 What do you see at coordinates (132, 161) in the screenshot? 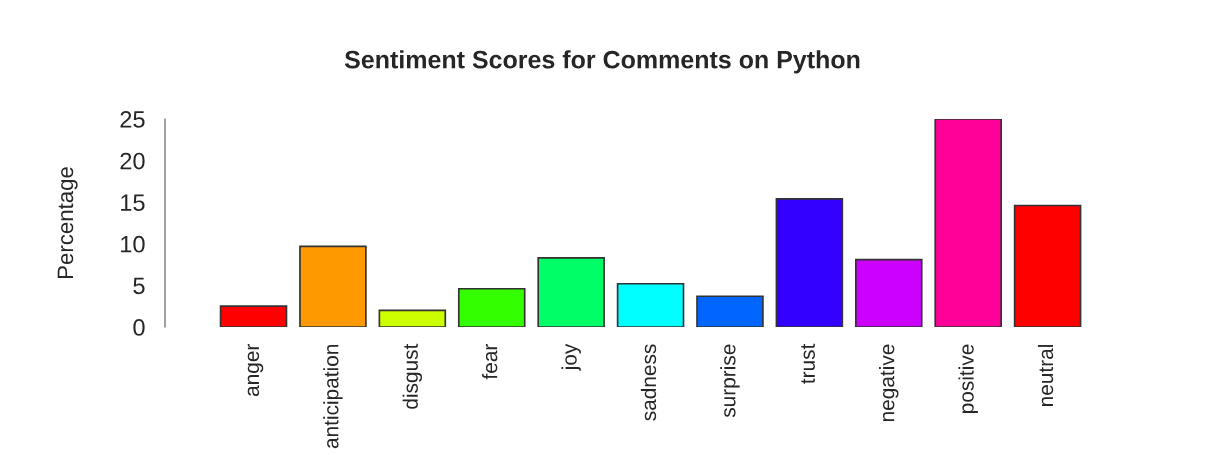
I see `y-tick-label: 20` at bounding box center [132, 161].